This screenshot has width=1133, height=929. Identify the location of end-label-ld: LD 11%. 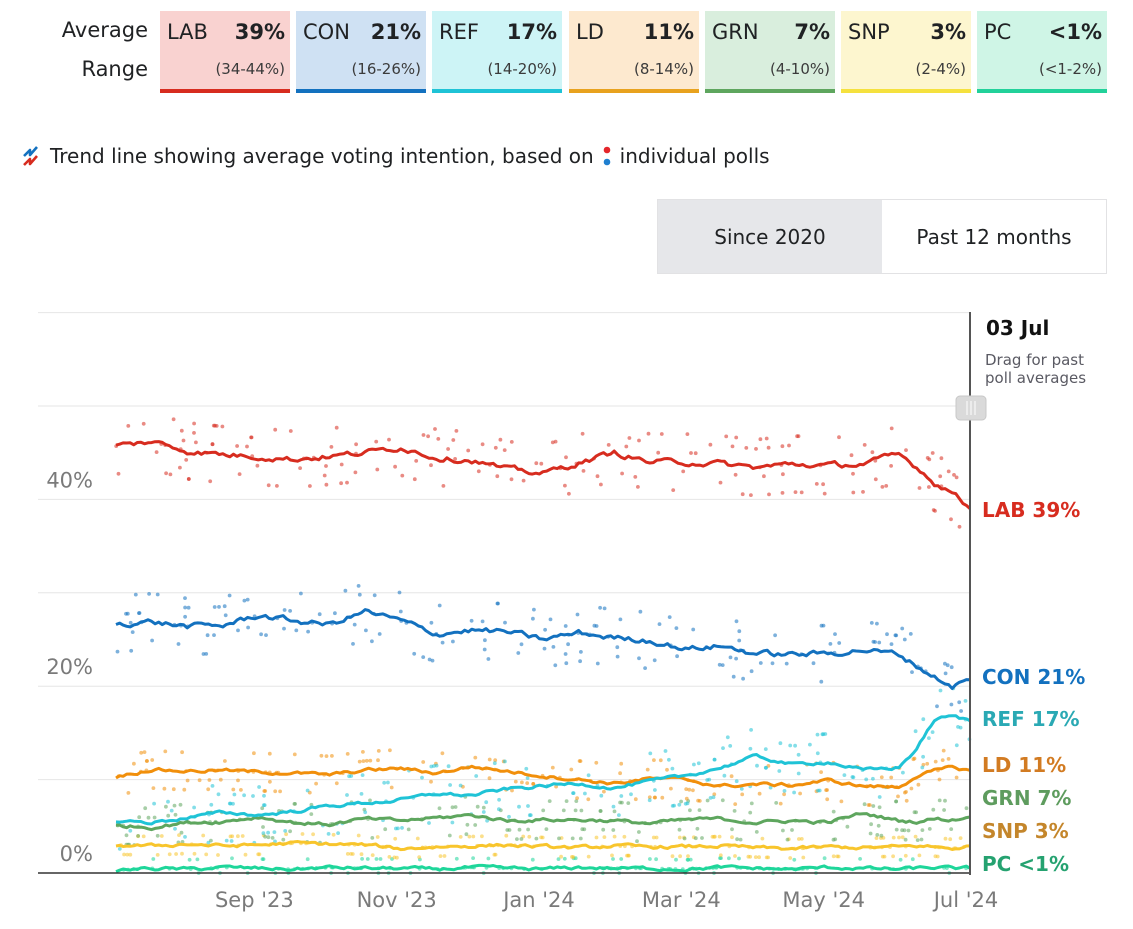
(1024, 765).